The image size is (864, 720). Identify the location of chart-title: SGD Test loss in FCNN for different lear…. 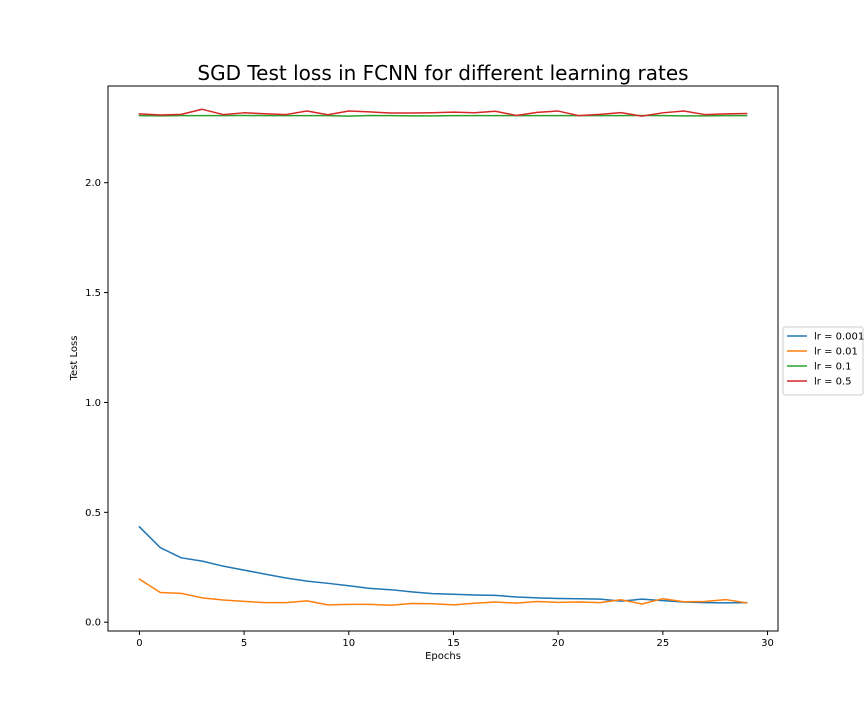
(442, 73).